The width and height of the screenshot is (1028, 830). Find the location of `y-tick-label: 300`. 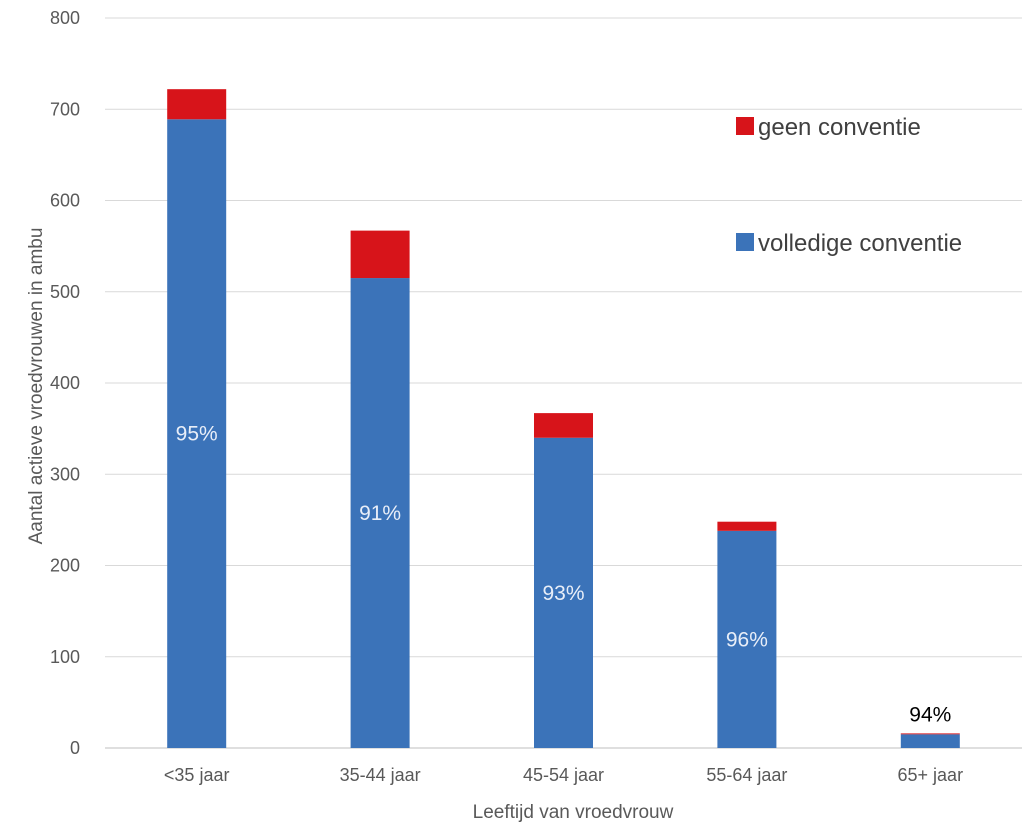

y-tick-label: 300 is located at coordinates (65, 474).